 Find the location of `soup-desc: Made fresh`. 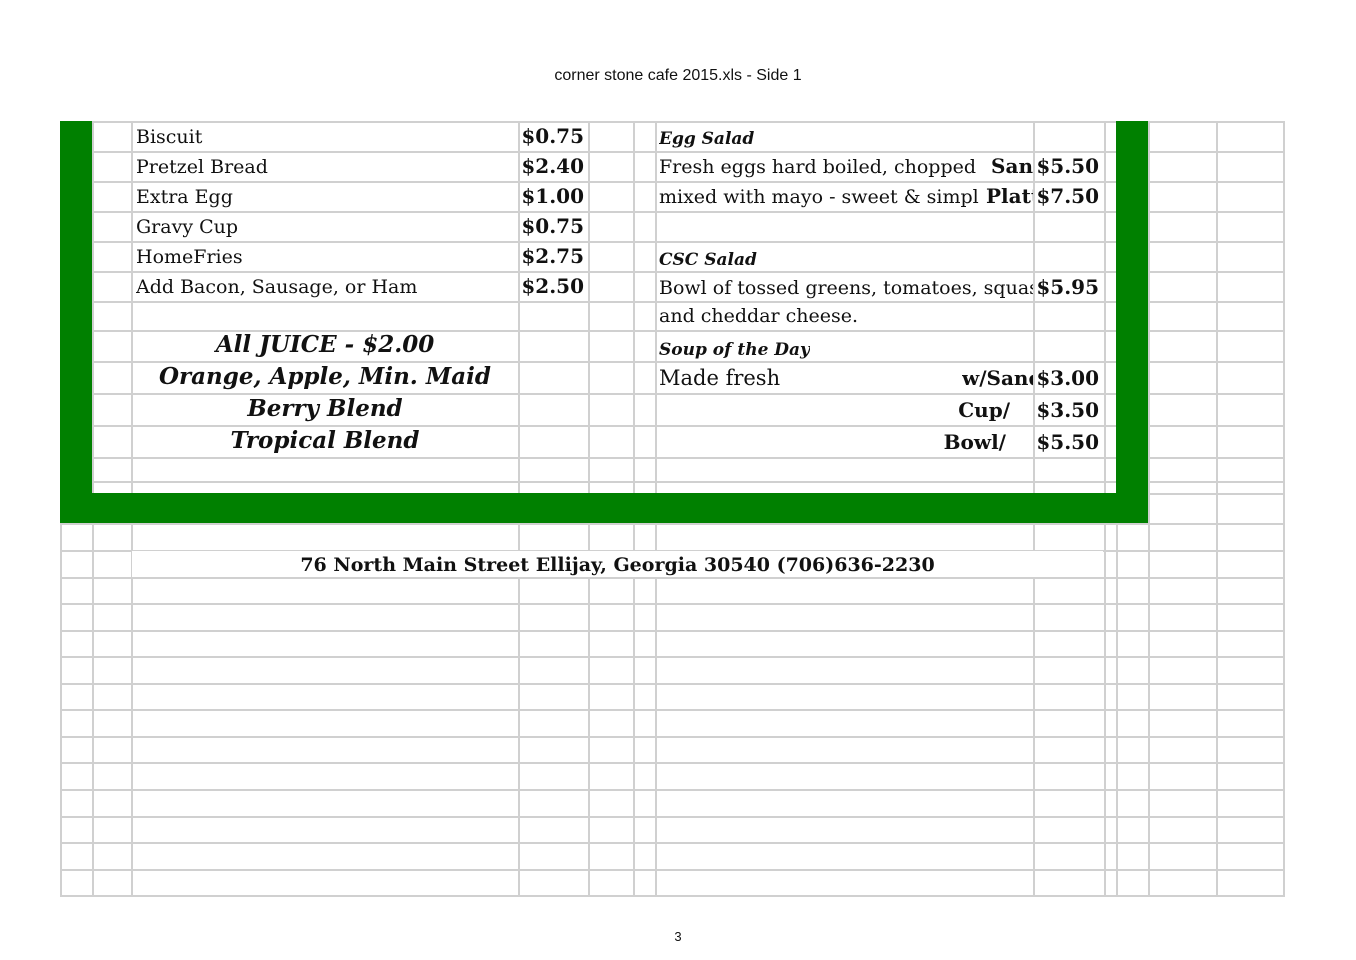

soup-desc: Made fresh is located at coordinates (720, 378).